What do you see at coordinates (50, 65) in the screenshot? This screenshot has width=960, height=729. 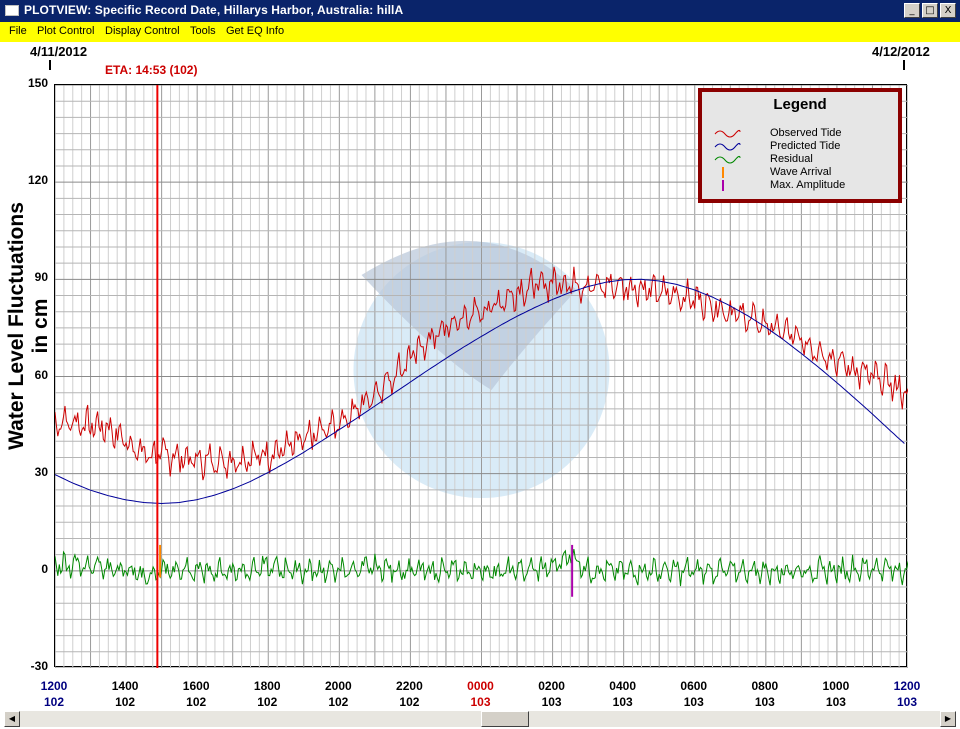 I see `start-date-tick` at bounding box center [50, 65].